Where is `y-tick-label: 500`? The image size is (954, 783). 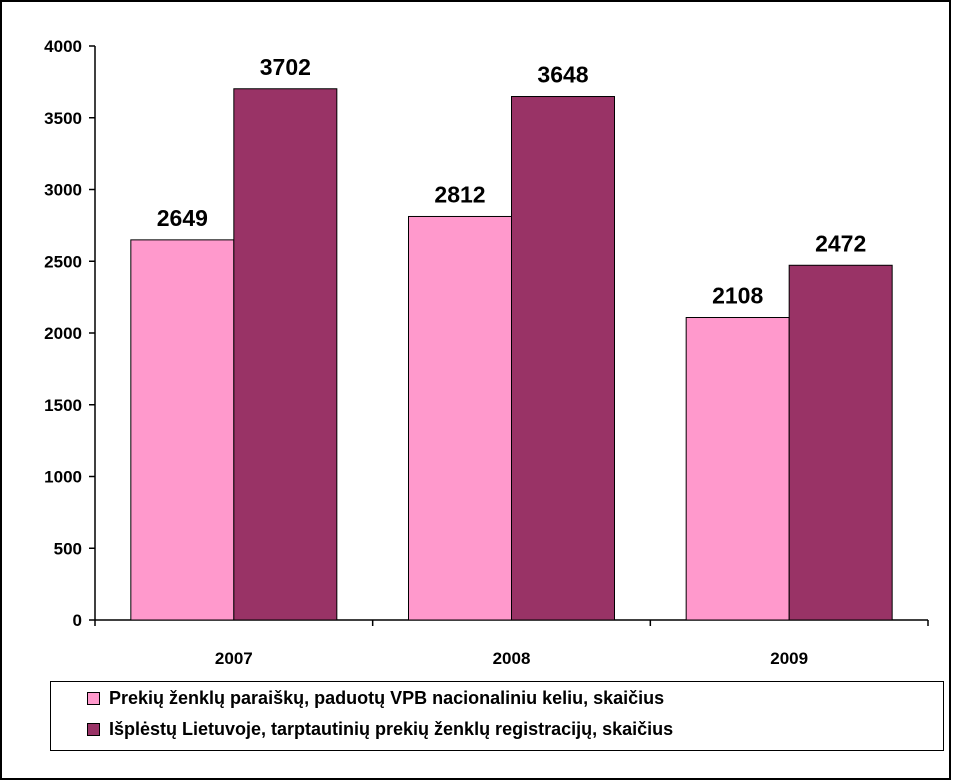 y-tick-label: 500 is located at coordinates (68, 548).